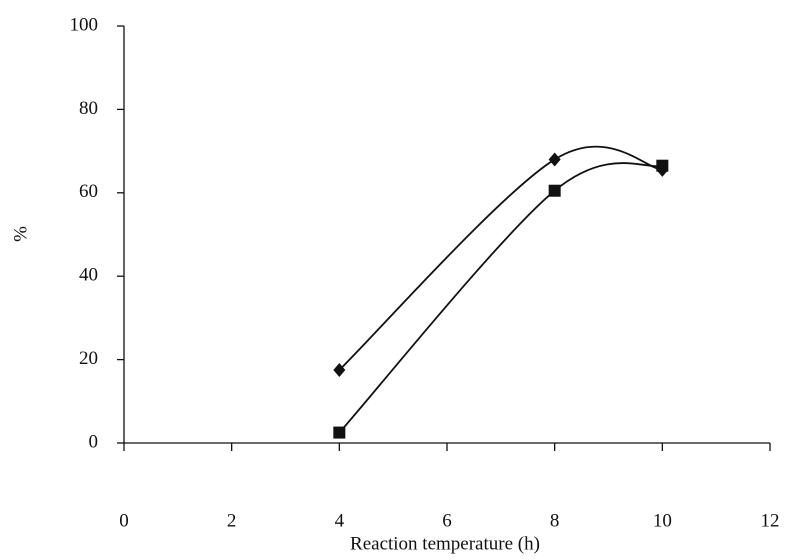  I want to click on y-tick-label: 80, so click(88, 108).